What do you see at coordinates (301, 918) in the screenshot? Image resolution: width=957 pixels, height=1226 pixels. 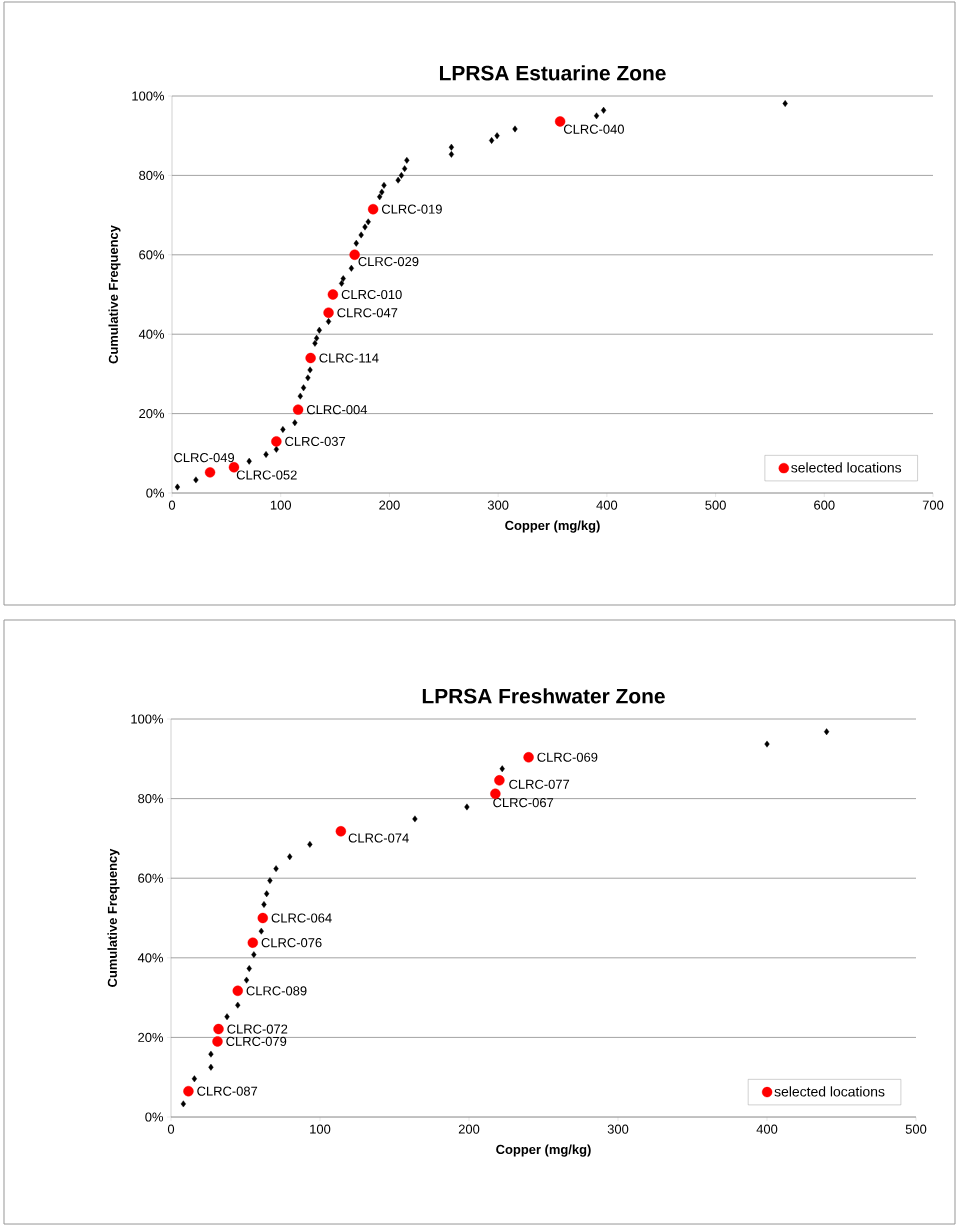 I see `annotation: CLRC-064` at bounding box center [301, 918].